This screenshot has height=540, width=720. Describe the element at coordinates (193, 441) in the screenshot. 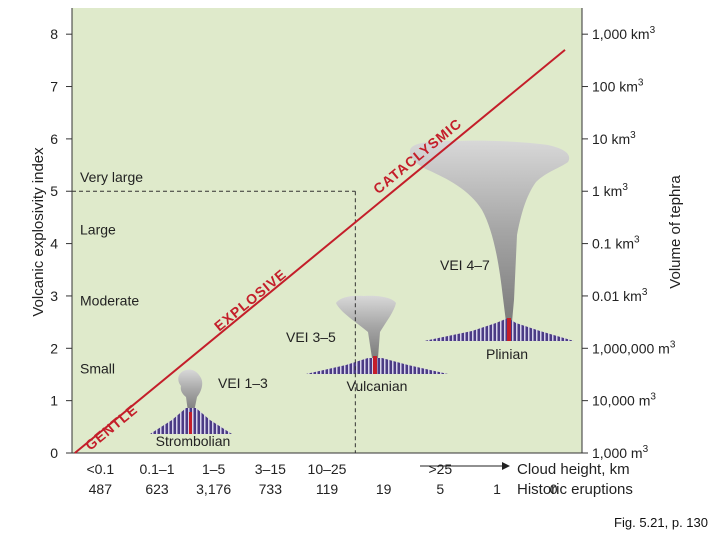

I see `strombolian-label: Strombolian` at that location.